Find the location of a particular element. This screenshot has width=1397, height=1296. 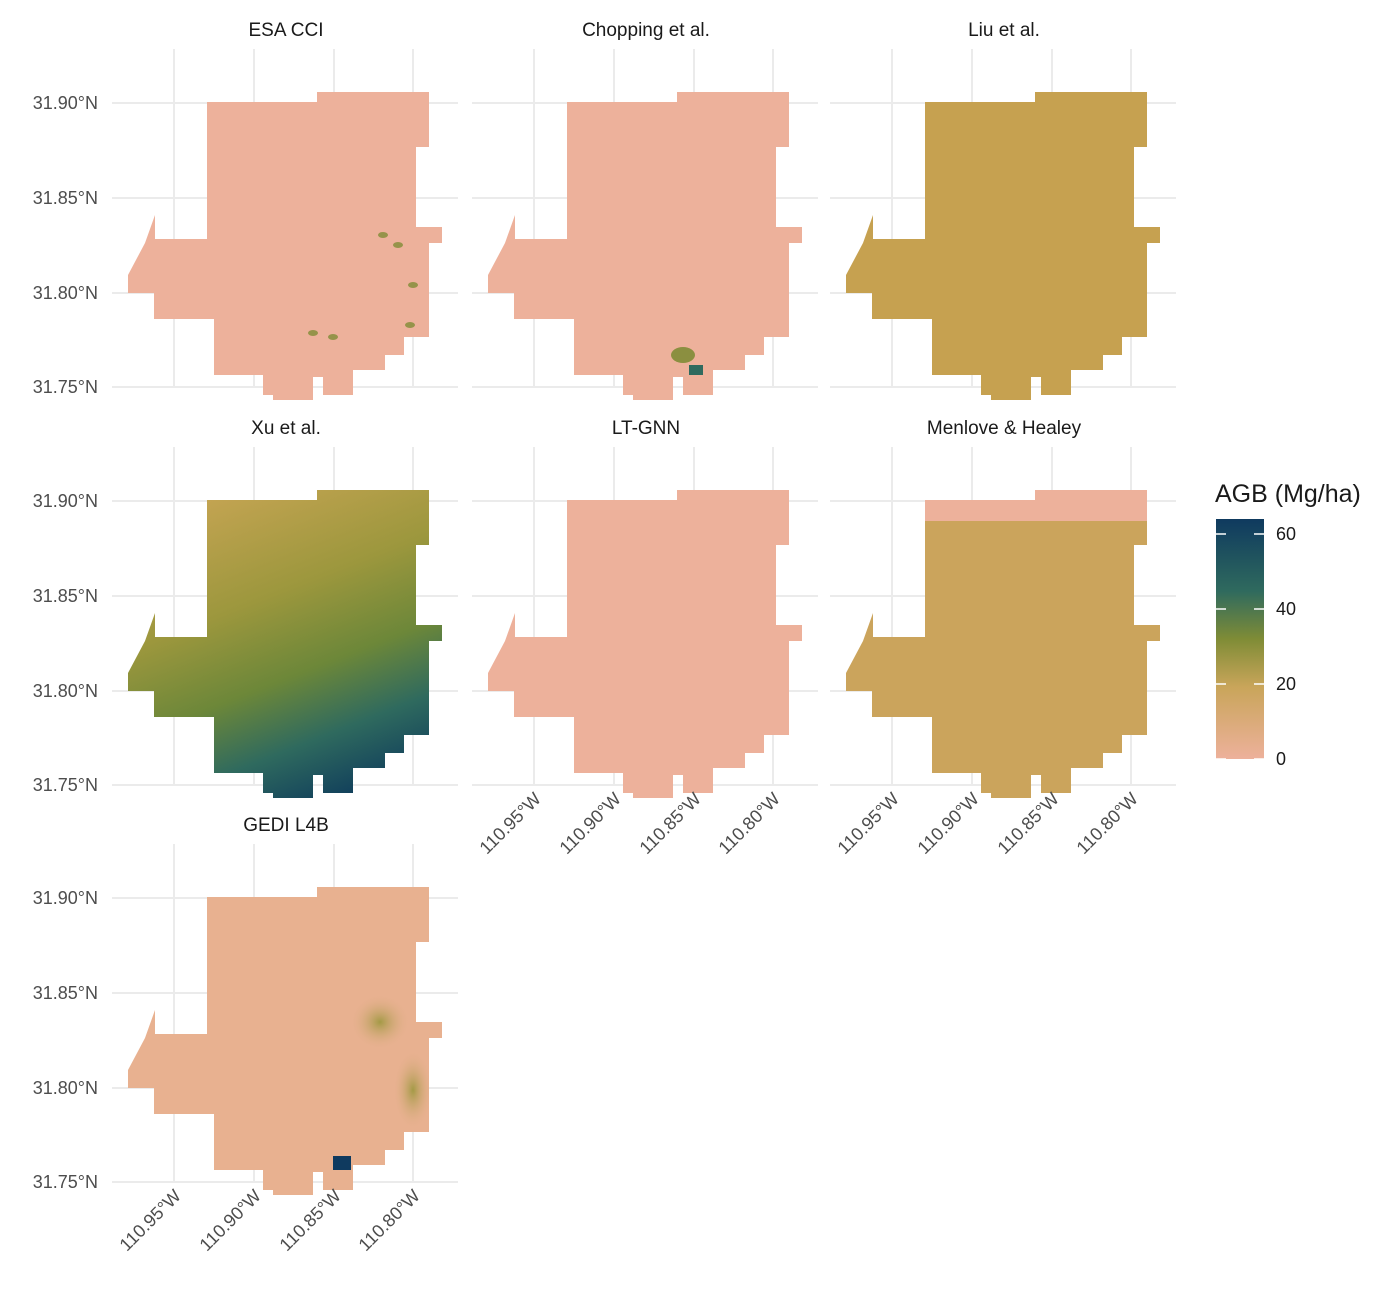

panel-title: Xu et al. is located at coordinates (286, 428).